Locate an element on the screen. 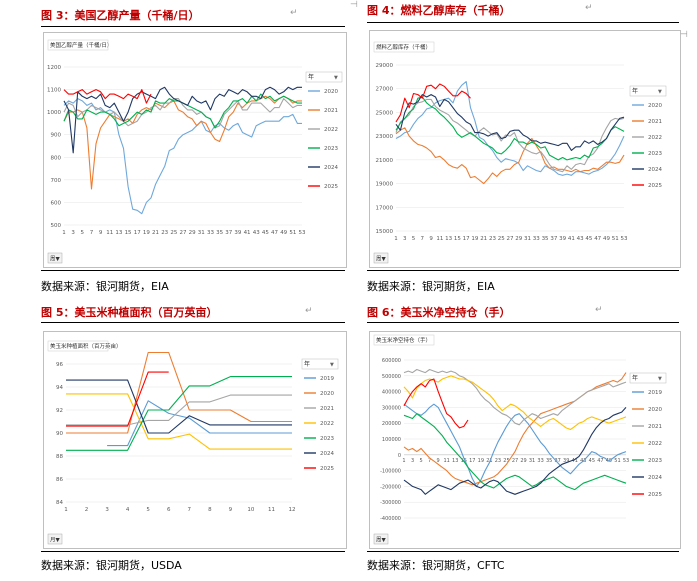 Image resolution: width=697 pixels, height=581 pixels. figure-5-source: 数据来源：银河期货，USDA is located at coordinates (111, 565).